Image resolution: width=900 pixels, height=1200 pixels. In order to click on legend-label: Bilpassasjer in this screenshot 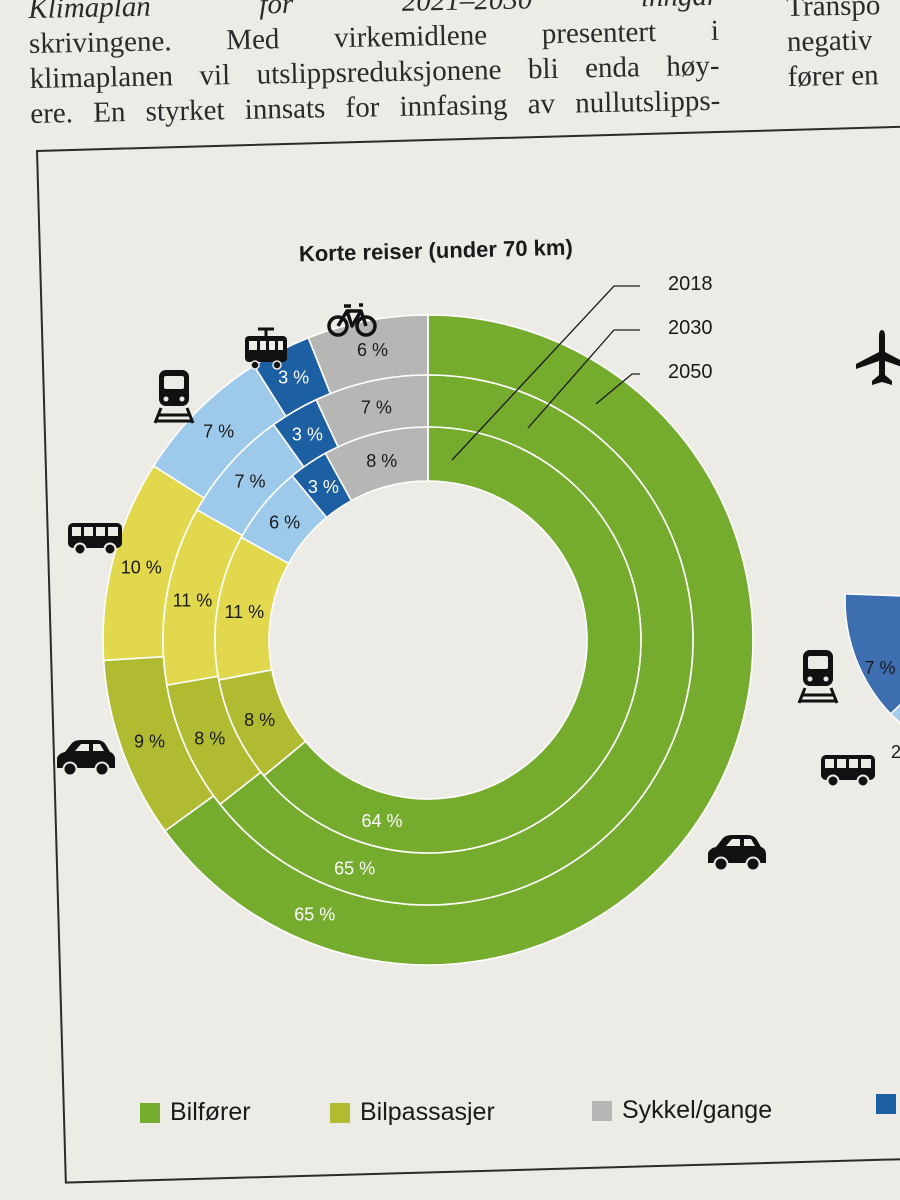, I will do `click(427, 1112)`.